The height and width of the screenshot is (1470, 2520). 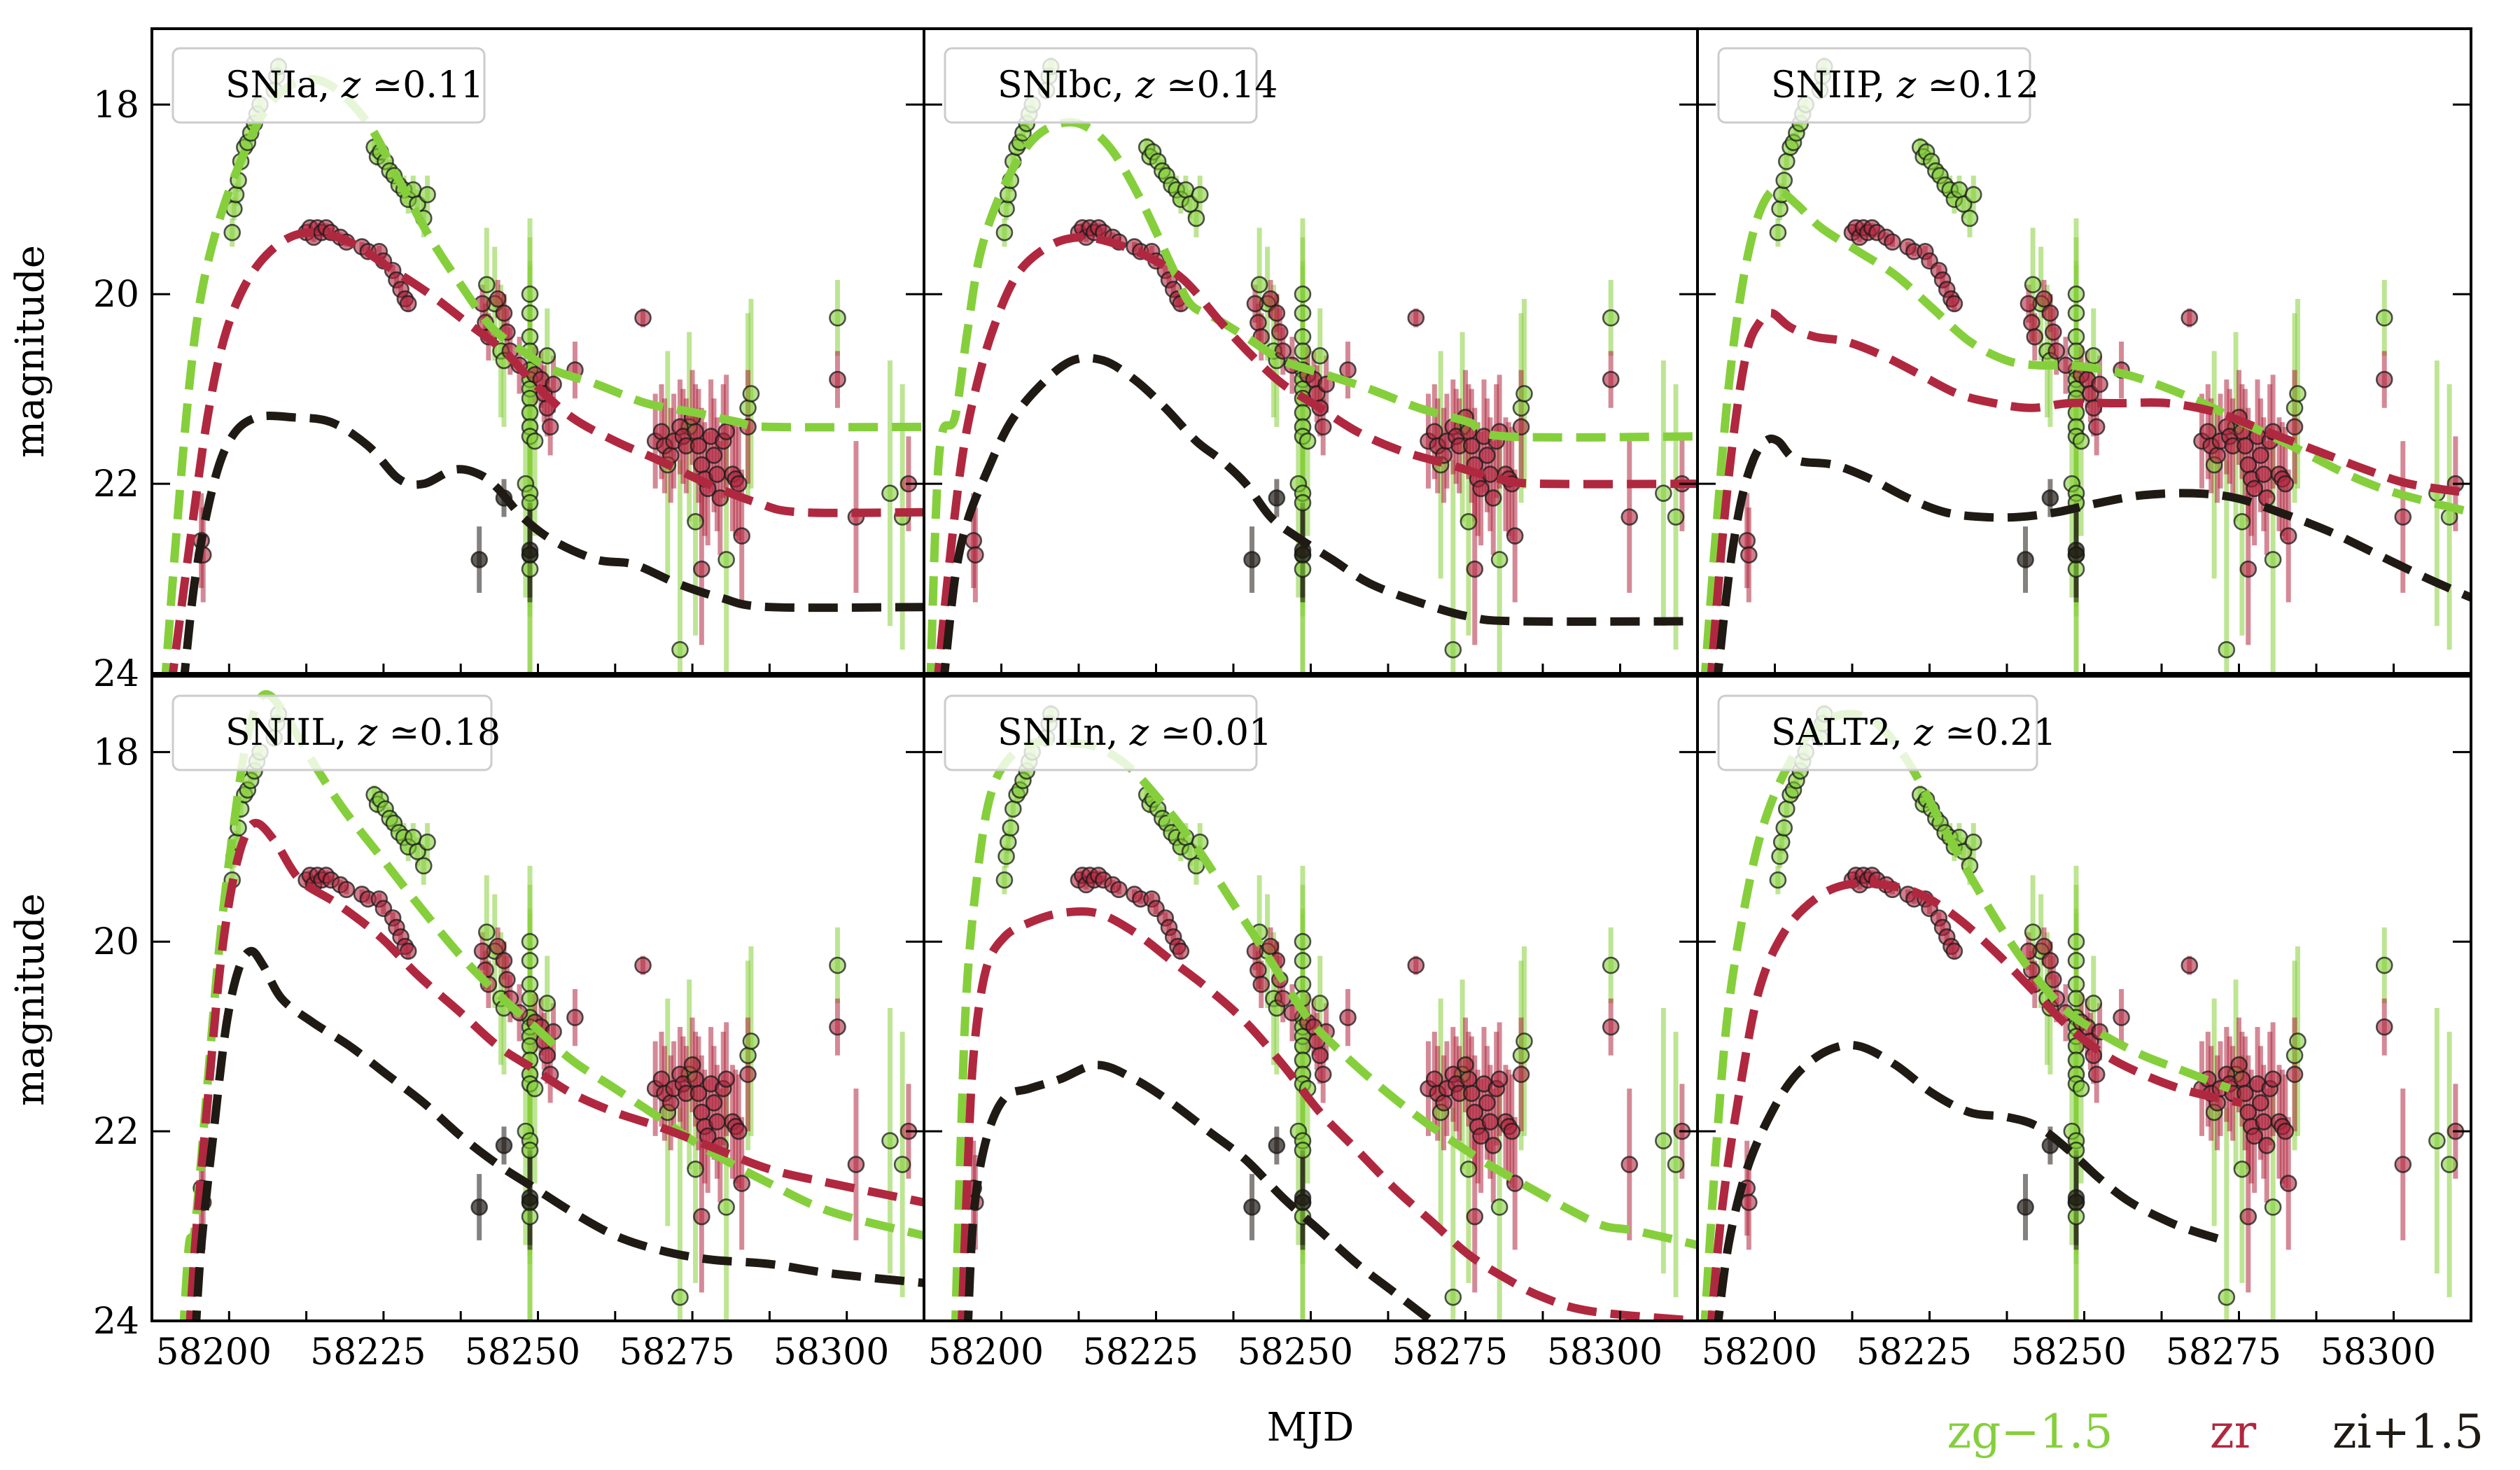 I want to click on y-tick-label: 22, so click(x=116, y=484).